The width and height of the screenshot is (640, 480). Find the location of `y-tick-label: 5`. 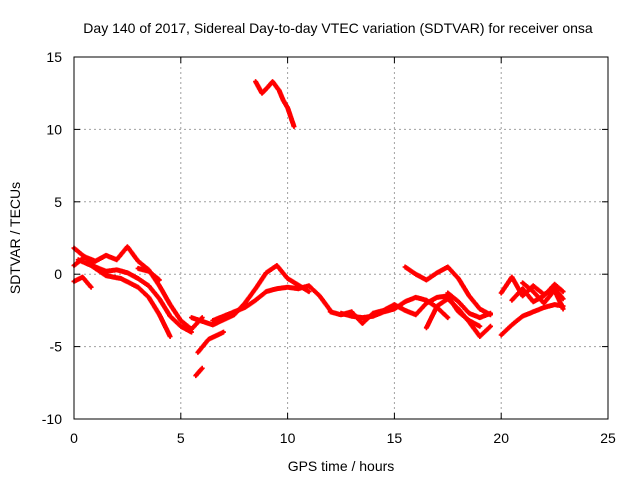

y-tick-label: 5 is located at coordinates (58, 202).